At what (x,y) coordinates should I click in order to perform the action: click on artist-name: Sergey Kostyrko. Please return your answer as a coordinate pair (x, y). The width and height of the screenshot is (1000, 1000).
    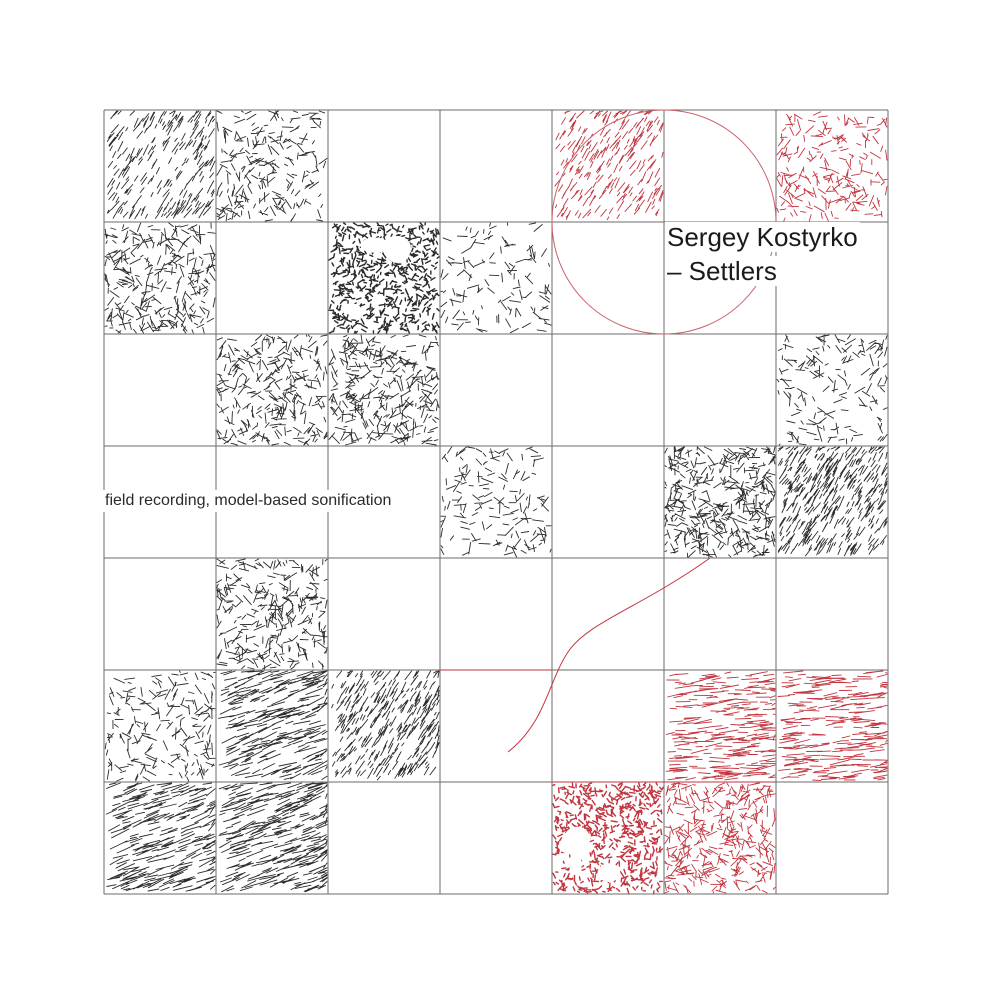
    Looking at the image, I should click on (762, 237).